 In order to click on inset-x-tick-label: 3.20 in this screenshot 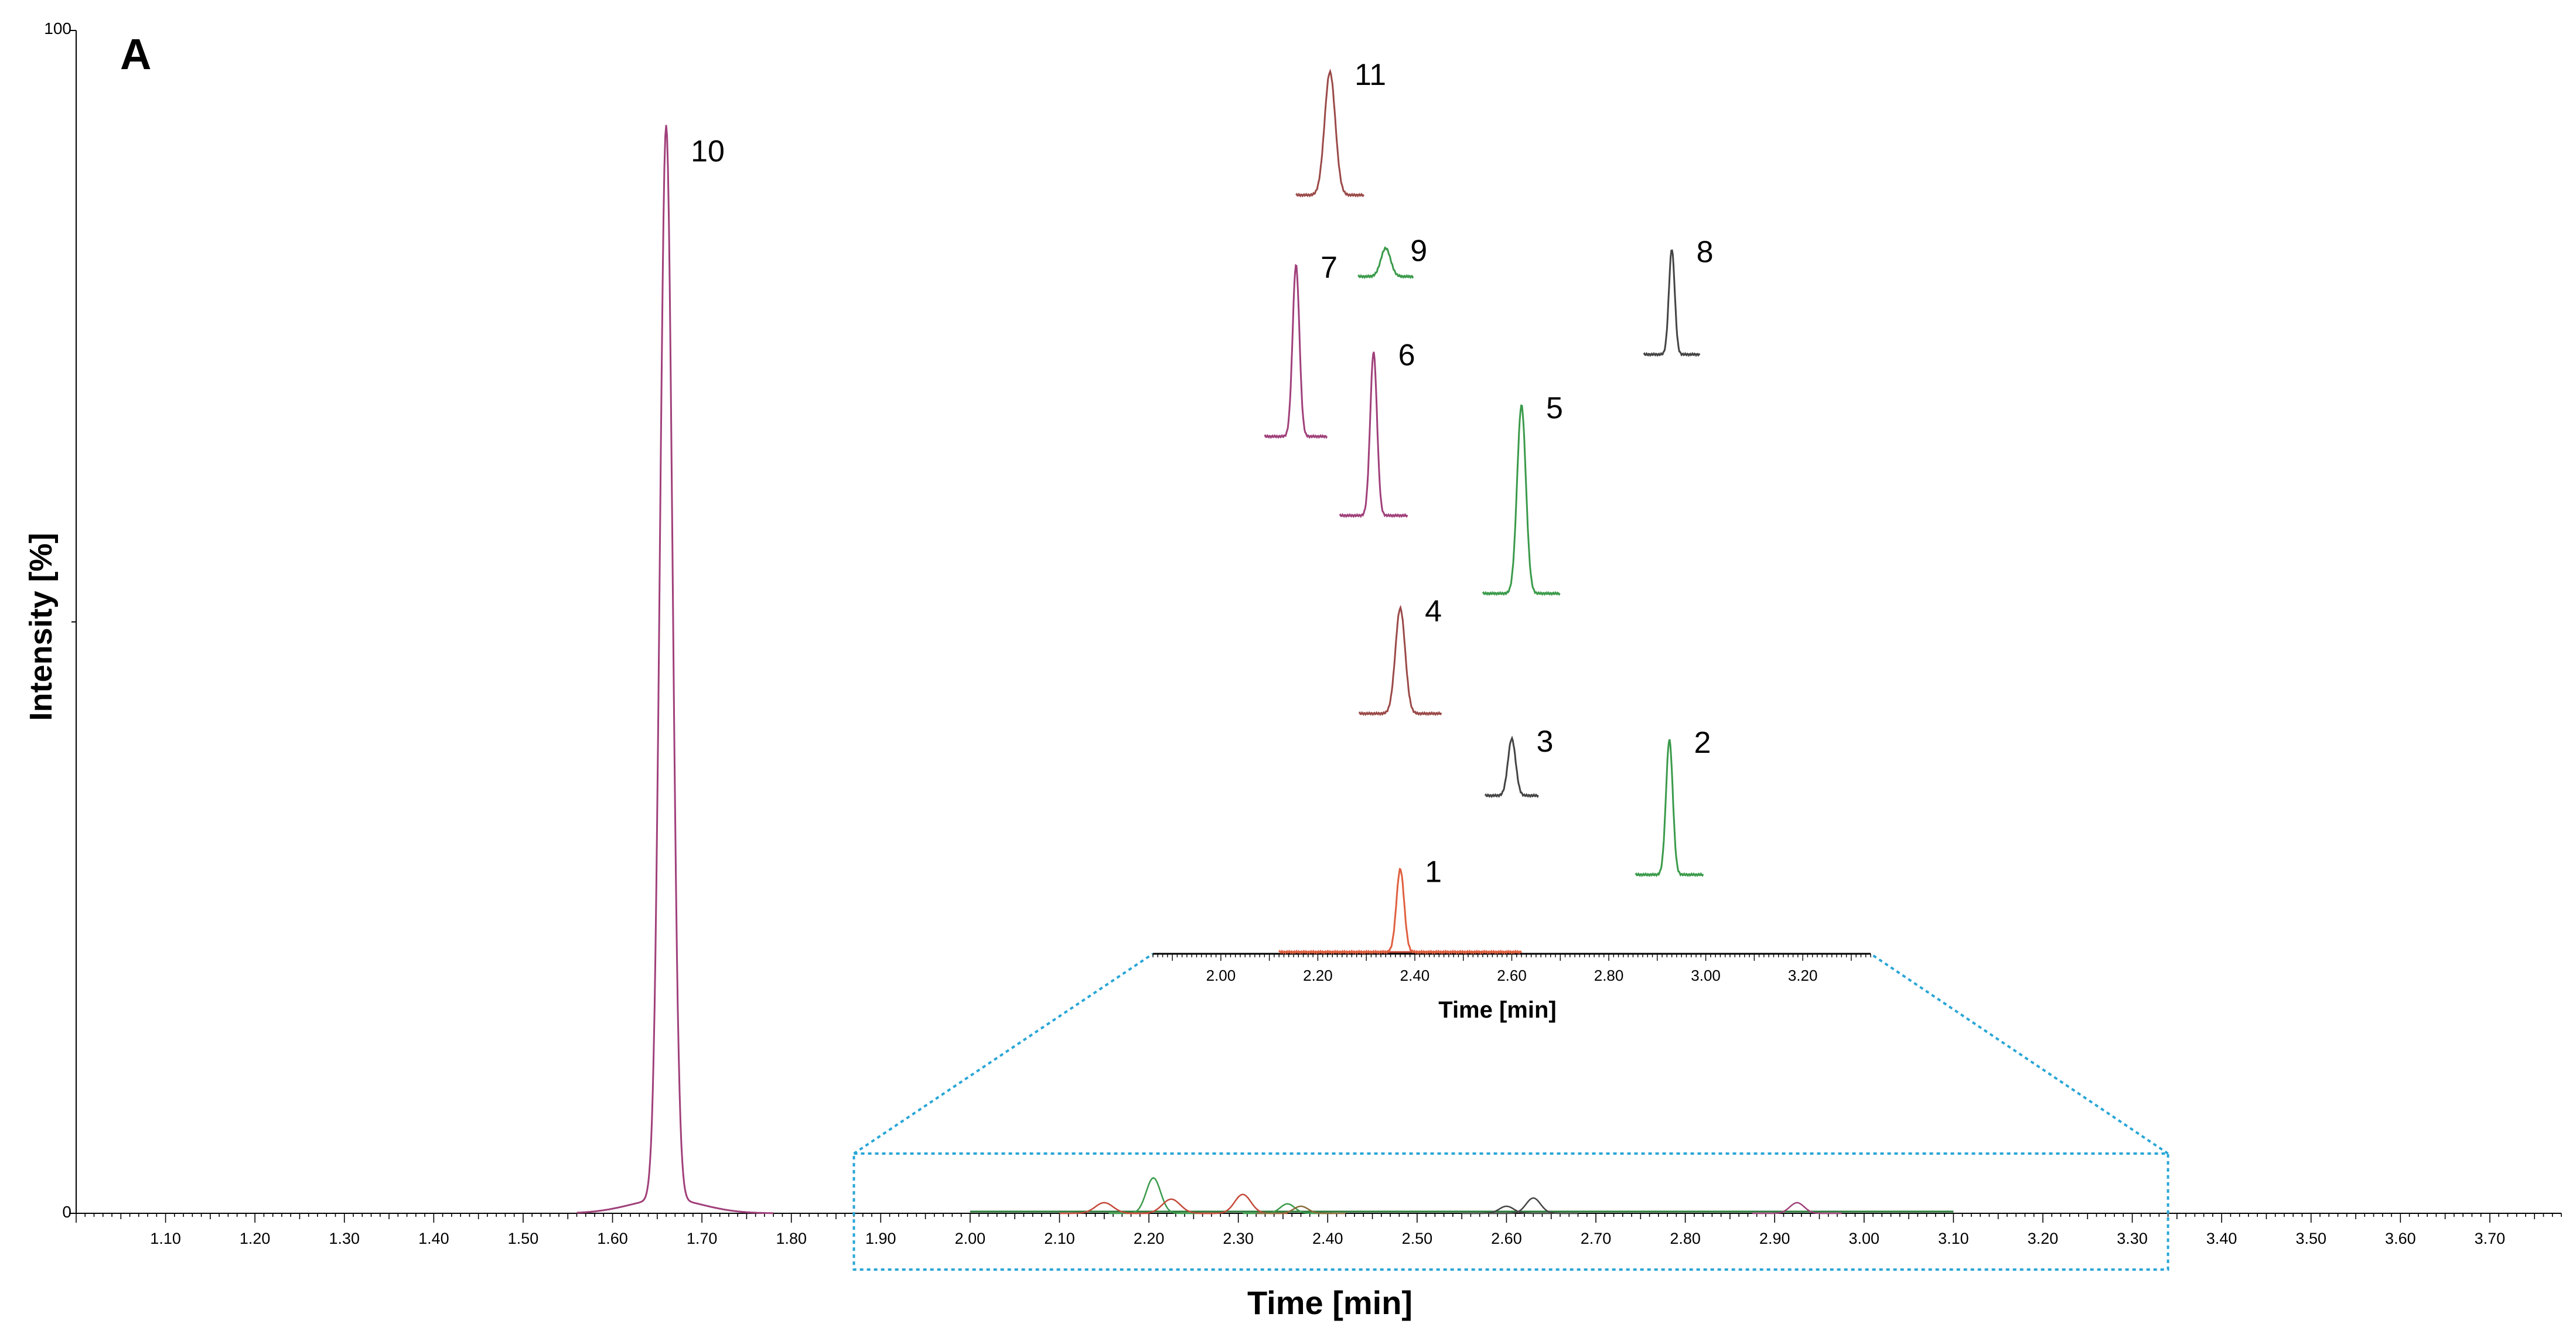, I will do `click(1803, 975)`.